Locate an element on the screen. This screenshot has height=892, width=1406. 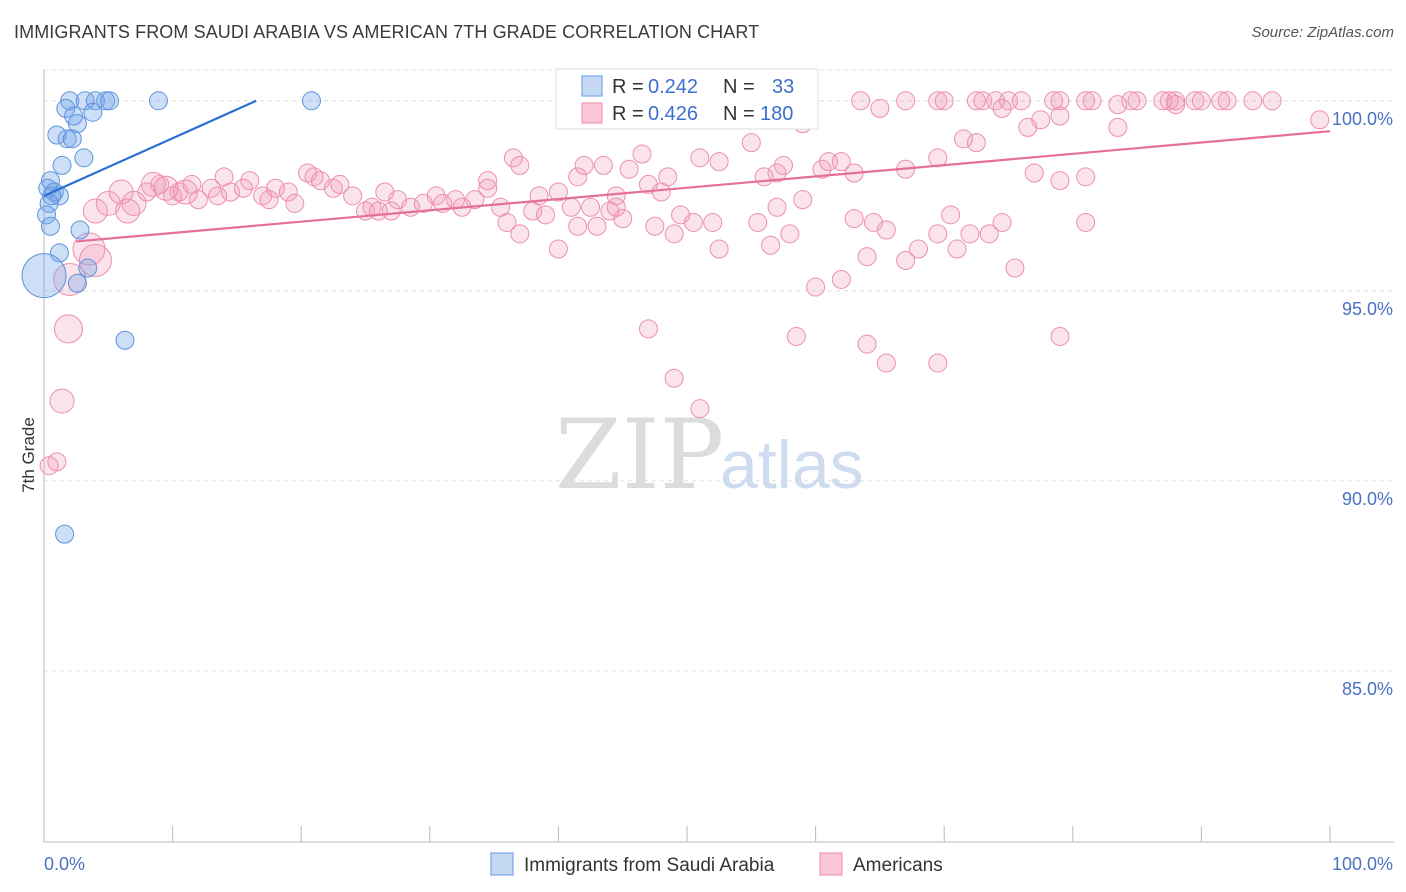
legend-n-value-2: 180 is located at coordinates (776, 114).